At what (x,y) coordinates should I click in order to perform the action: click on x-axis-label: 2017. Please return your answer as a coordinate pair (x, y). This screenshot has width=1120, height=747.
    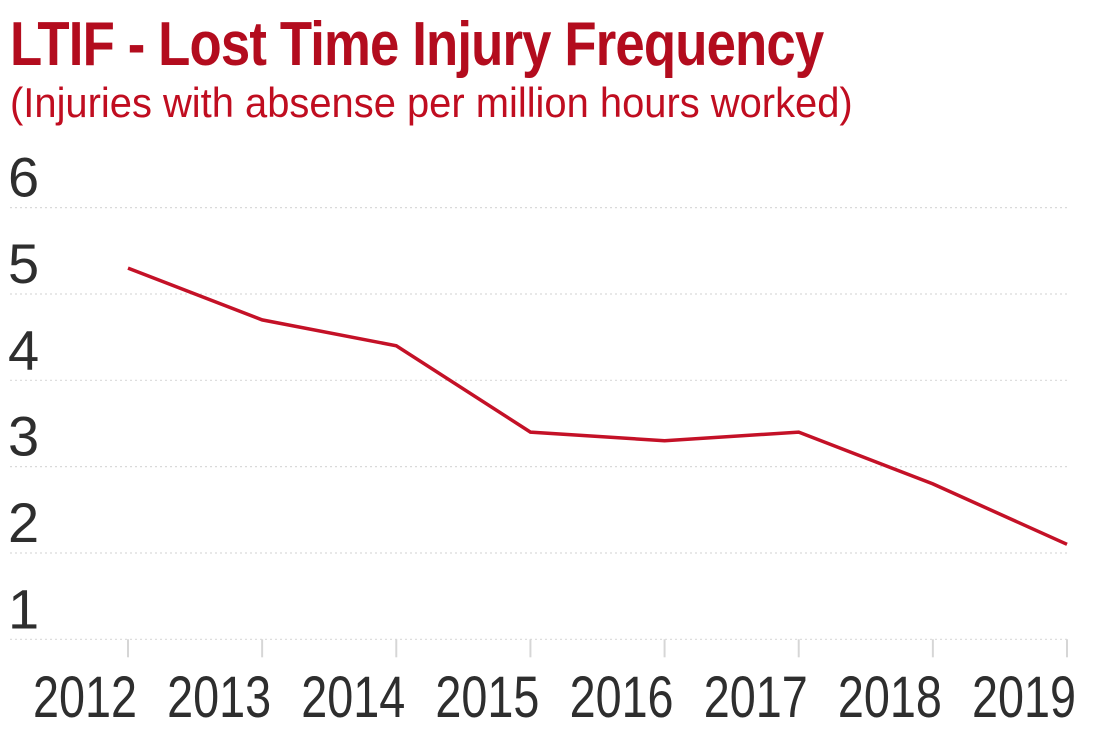
    Looking at the image, I should click on (756, 697).